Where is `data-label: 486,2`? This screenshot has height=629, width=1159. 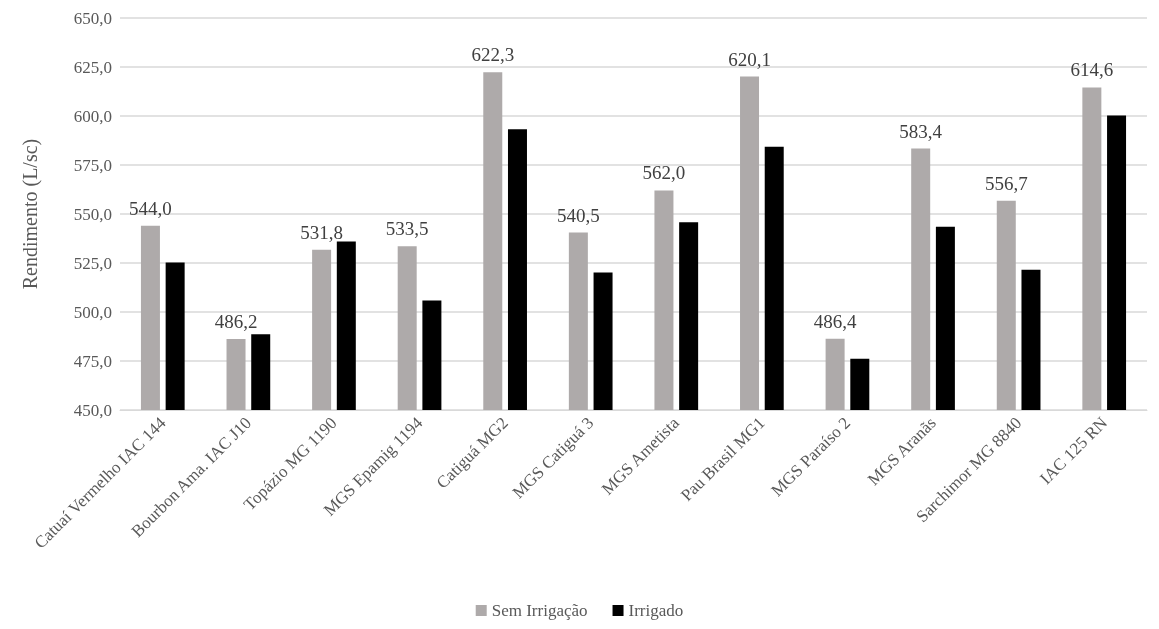
data-label: 486,2 is located at coordinates (236, 322).